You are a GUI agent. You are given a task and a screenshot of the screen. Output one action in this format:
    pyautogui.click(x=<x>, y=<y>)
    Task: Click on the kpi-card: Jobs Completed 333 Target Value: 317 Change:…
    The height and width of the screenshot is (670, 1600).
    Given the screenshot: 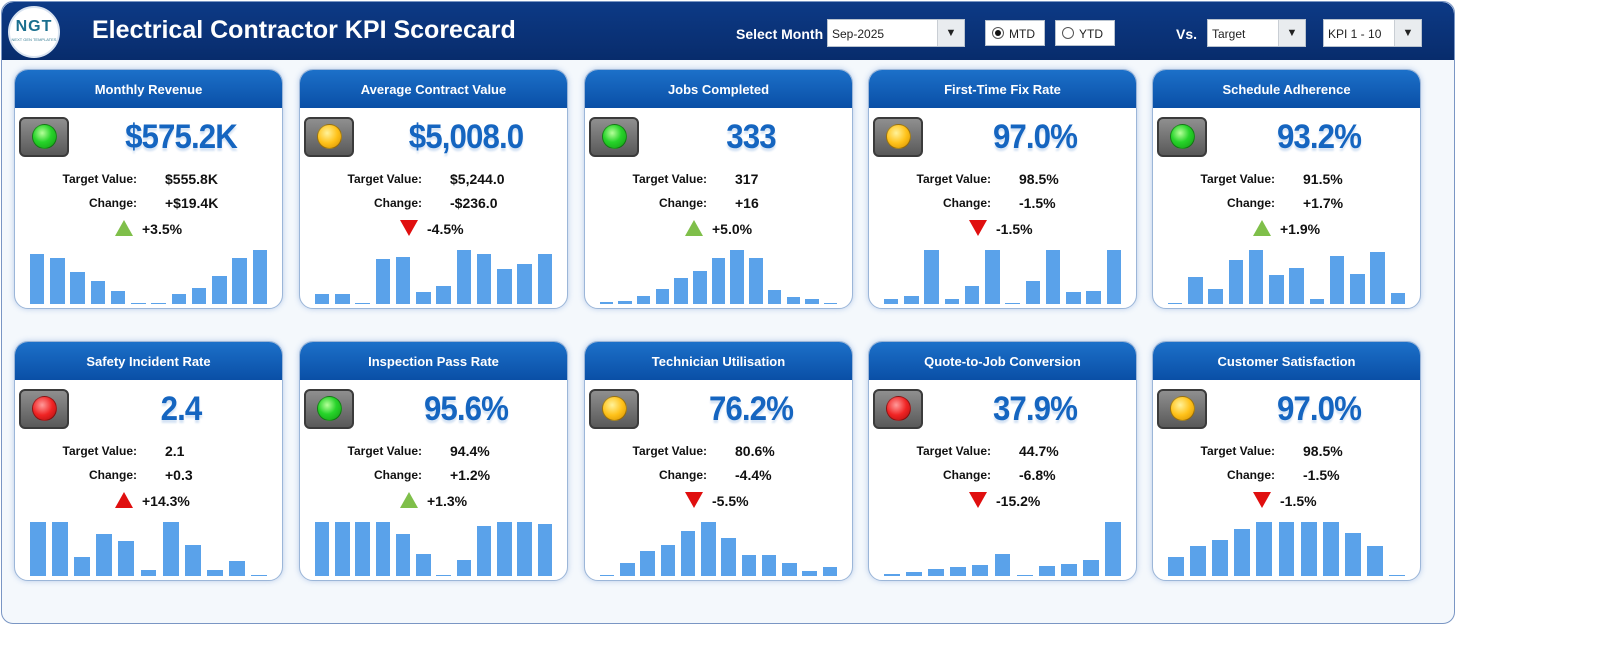 What is the action you would take?
    pyautogui.click(x=718, y=189)
    